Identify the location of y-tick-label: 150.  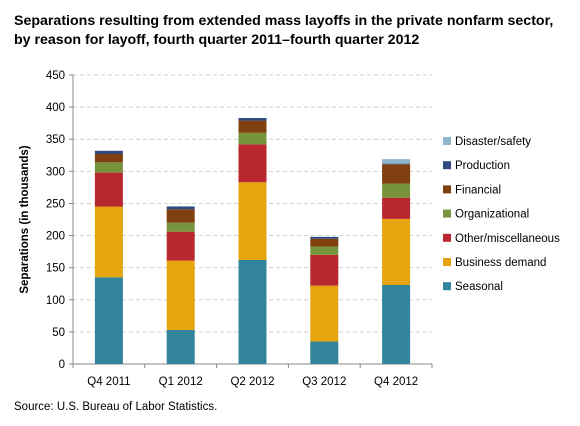
(55, 269).